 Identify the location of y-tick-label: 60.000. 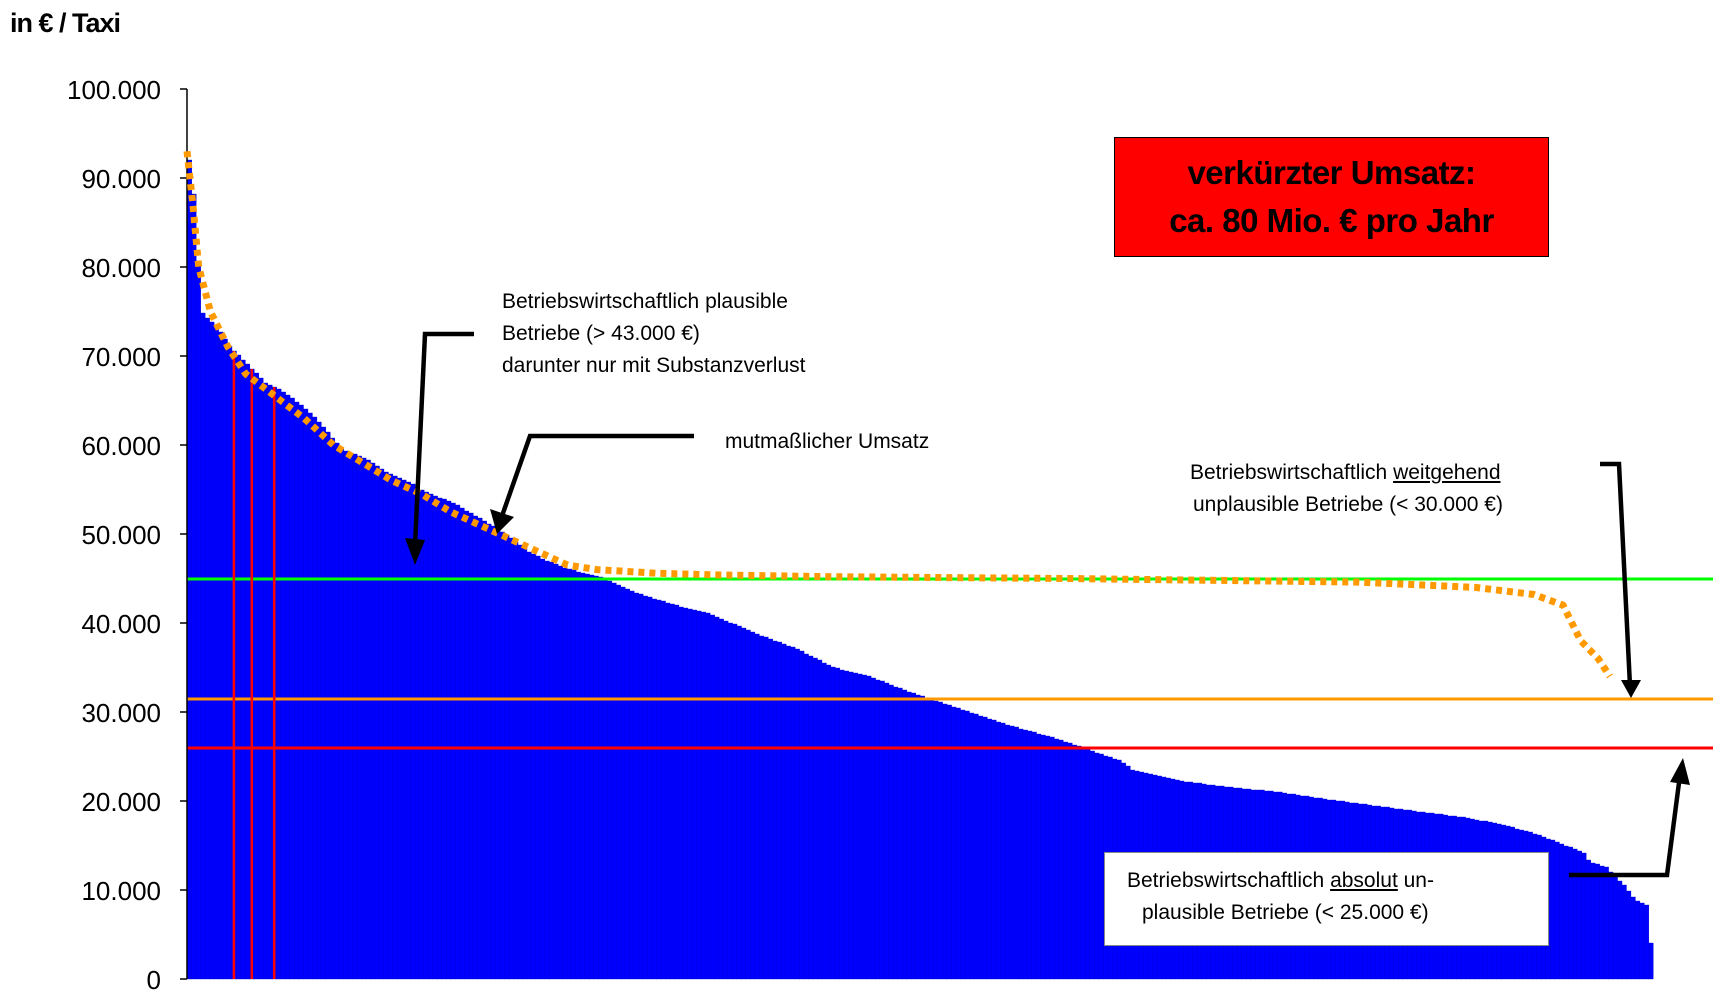
(121, 446).